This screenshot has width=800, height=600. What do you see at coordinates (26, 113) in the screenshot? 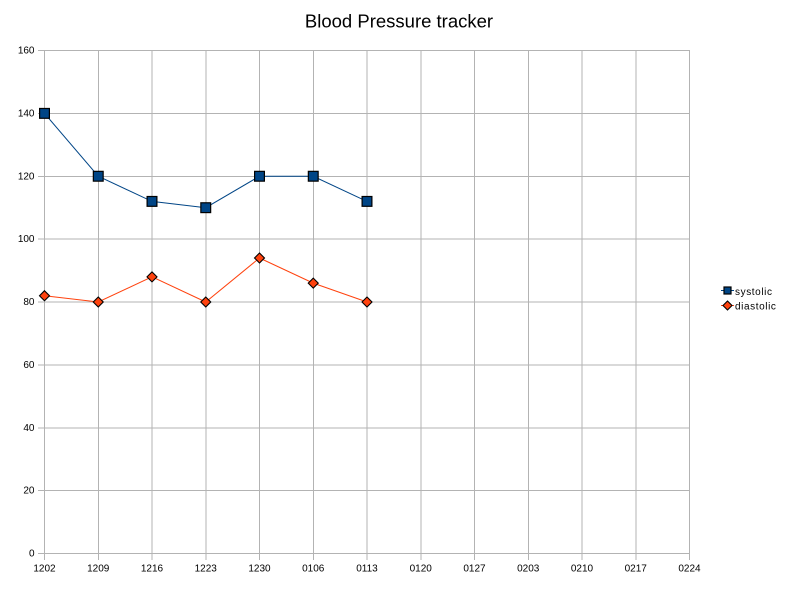
I see `svg-text: 140` at bounding box center [26, 113].